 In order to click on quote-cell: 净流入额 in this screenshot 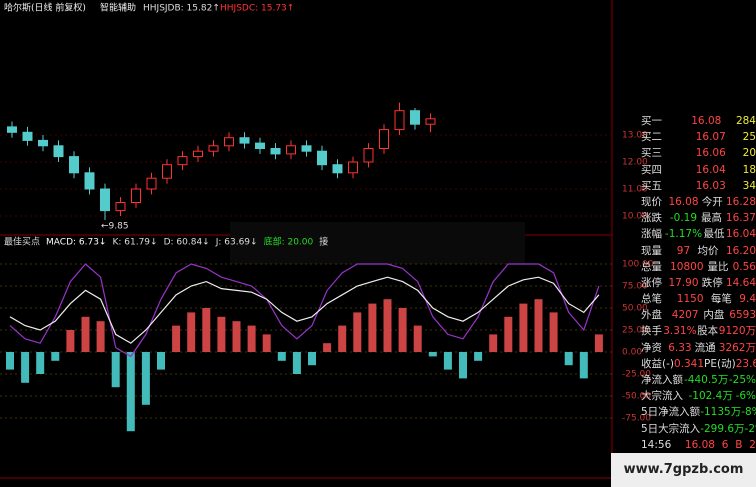, I will do `click(662, 380)`.